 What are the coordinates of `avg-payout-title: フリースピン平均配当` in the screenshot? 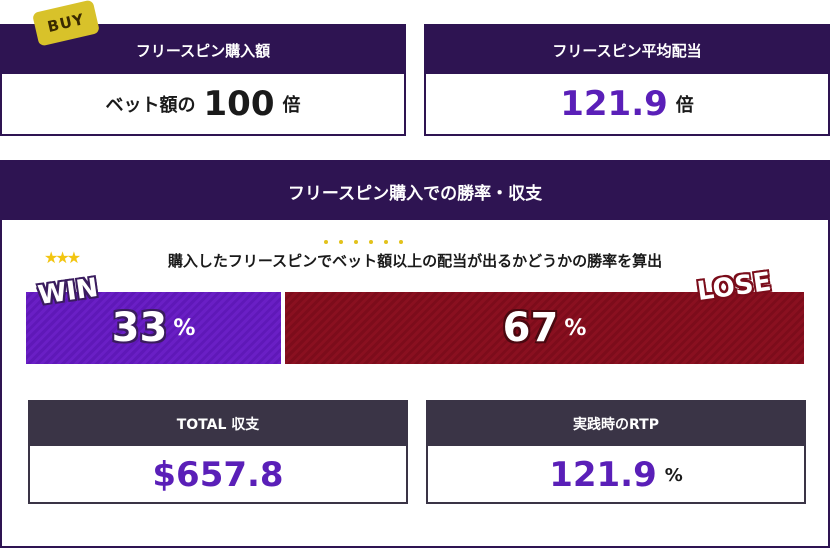 It's located at (627, 50).